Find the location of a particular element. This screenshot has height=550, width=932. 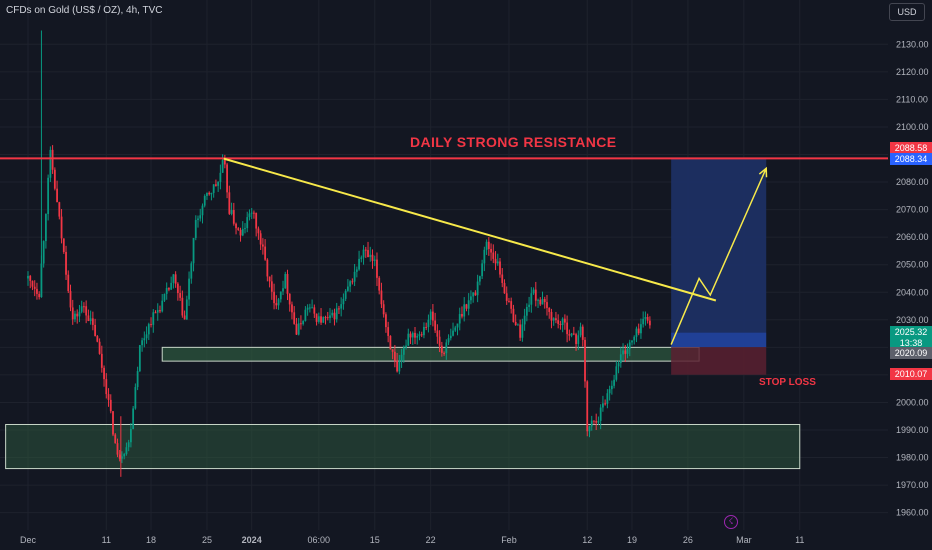

descending-trendline is located at coordinates (470, 229).